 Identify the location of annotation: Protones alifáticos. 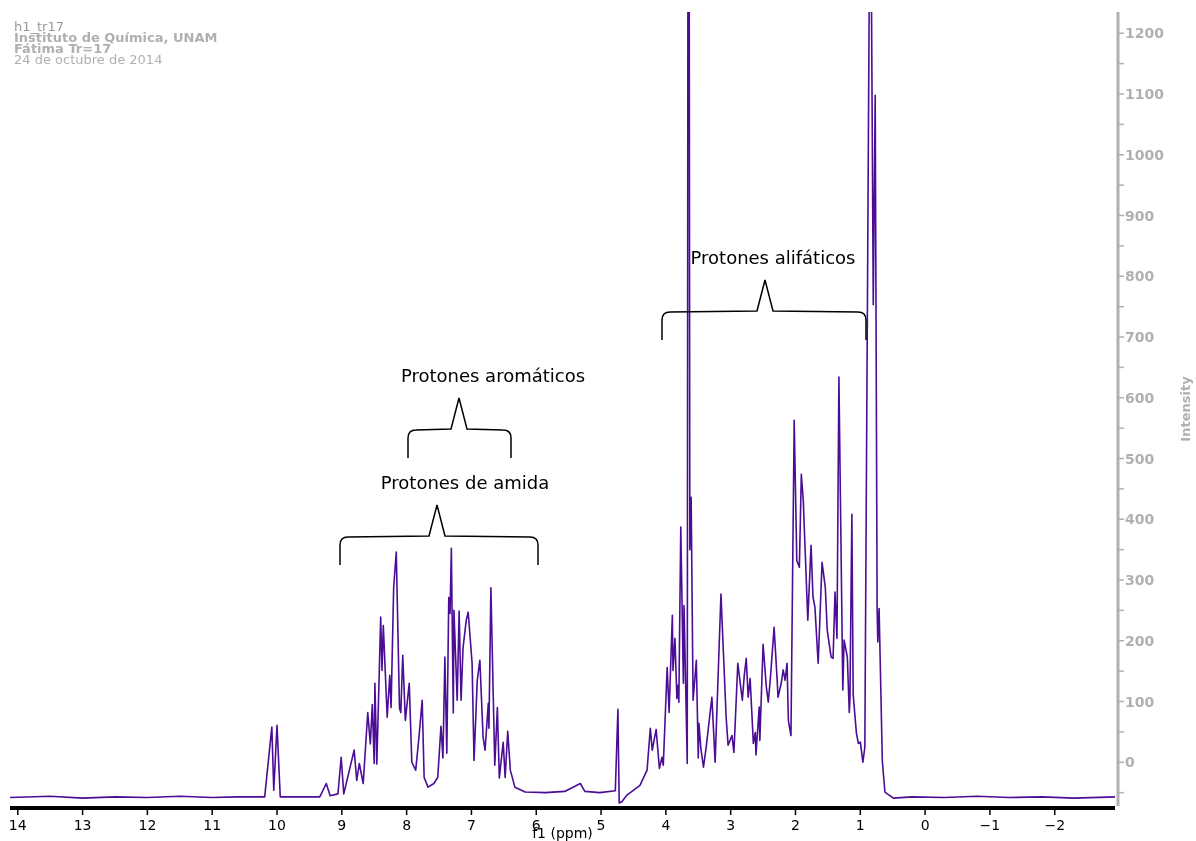
(773, 257).